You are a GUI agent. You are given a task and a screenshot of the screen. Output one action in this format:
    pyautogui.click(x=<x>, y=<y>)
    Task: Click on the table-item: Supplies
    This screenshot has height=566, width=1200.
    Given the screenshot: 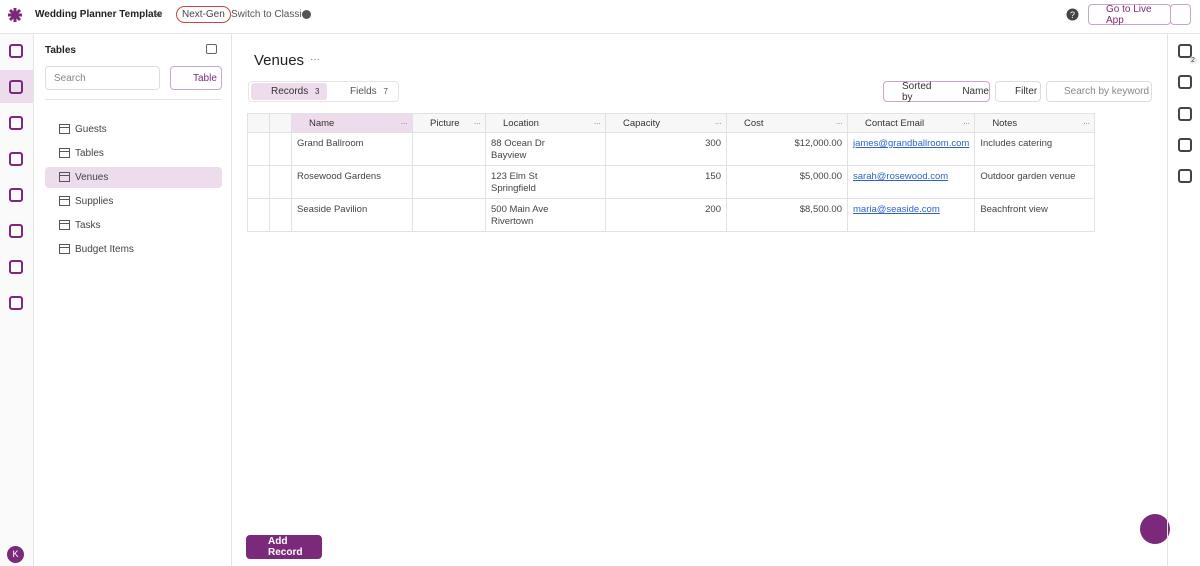 What is the action you would take?
    pyautogui.click(x=133, y=201)
    